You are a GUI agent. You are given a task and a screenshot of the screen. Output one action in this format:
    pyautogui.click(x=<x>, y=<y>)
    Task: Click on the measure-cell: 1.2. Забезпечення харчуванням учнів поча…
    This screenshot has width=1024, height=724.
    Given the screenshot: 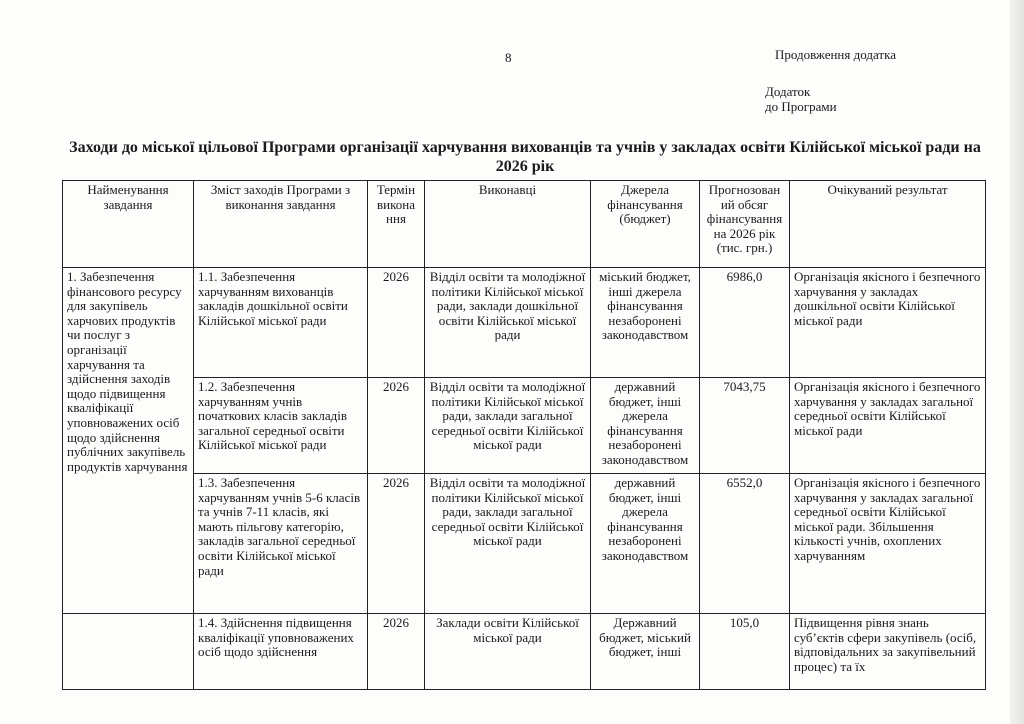 What is the action you would take?
    pyautogui.click(x=280, y=425)
    